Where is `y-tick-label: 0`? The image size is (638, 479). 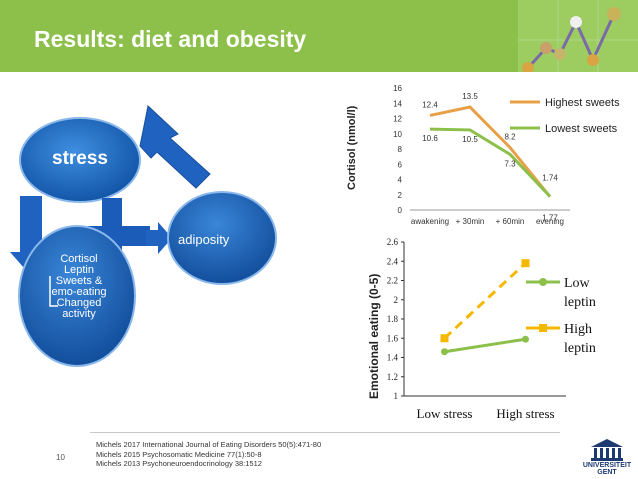
y-tick-label: 0 is located at coordinates (400, 210).